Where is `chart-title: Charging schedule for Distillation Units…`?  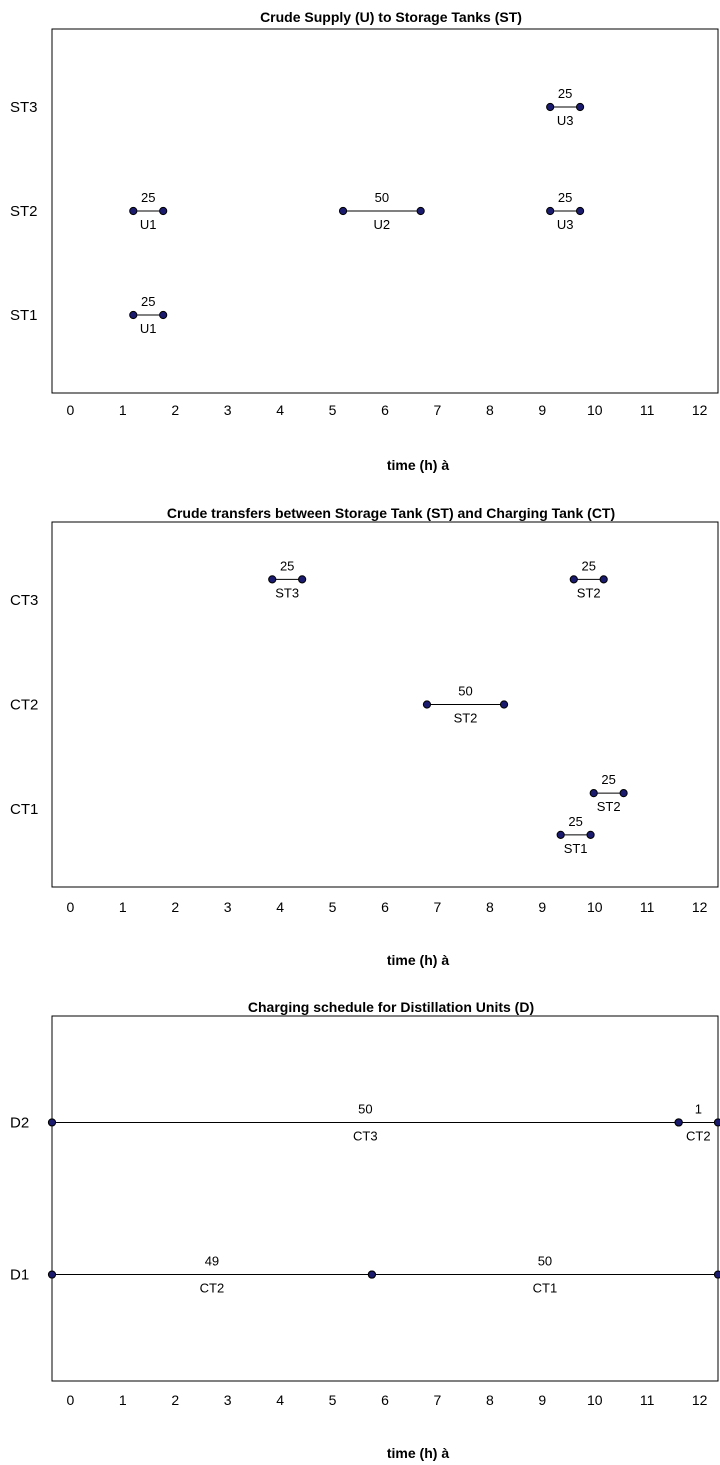
chart-title: Charging schedule for Distillation Units… is located at coordinates (391, 1007).